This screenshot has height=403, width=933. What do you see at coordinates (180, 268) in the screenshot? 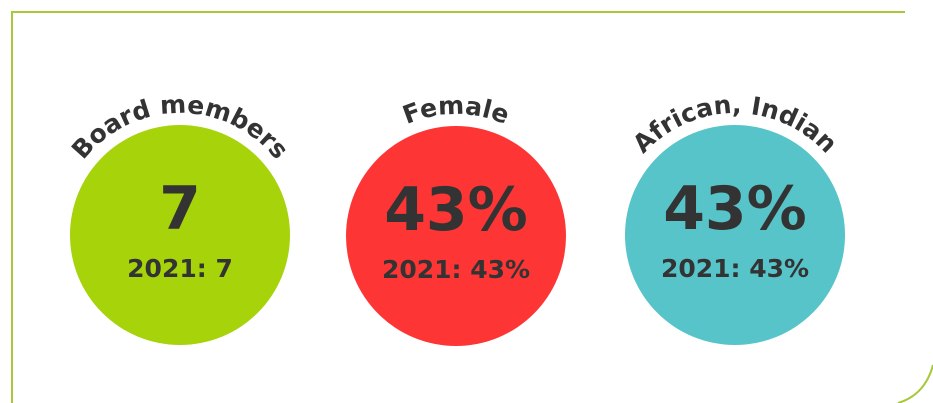
I see `stat-prior: 2021: 7` at bounding box center [180, 268].